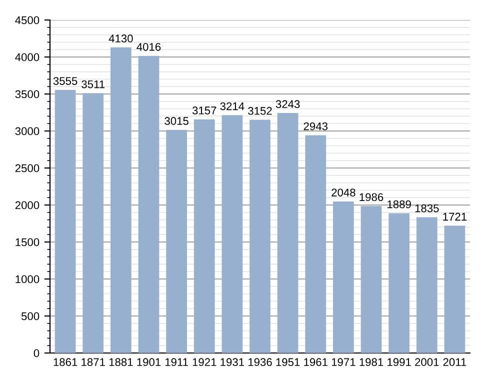 Image resolution: width=488 pixels, height=373 pixels. Describe the element at coordinates (27, 205) in the screenshot. I see `y-tick-label: 2000` at that location.